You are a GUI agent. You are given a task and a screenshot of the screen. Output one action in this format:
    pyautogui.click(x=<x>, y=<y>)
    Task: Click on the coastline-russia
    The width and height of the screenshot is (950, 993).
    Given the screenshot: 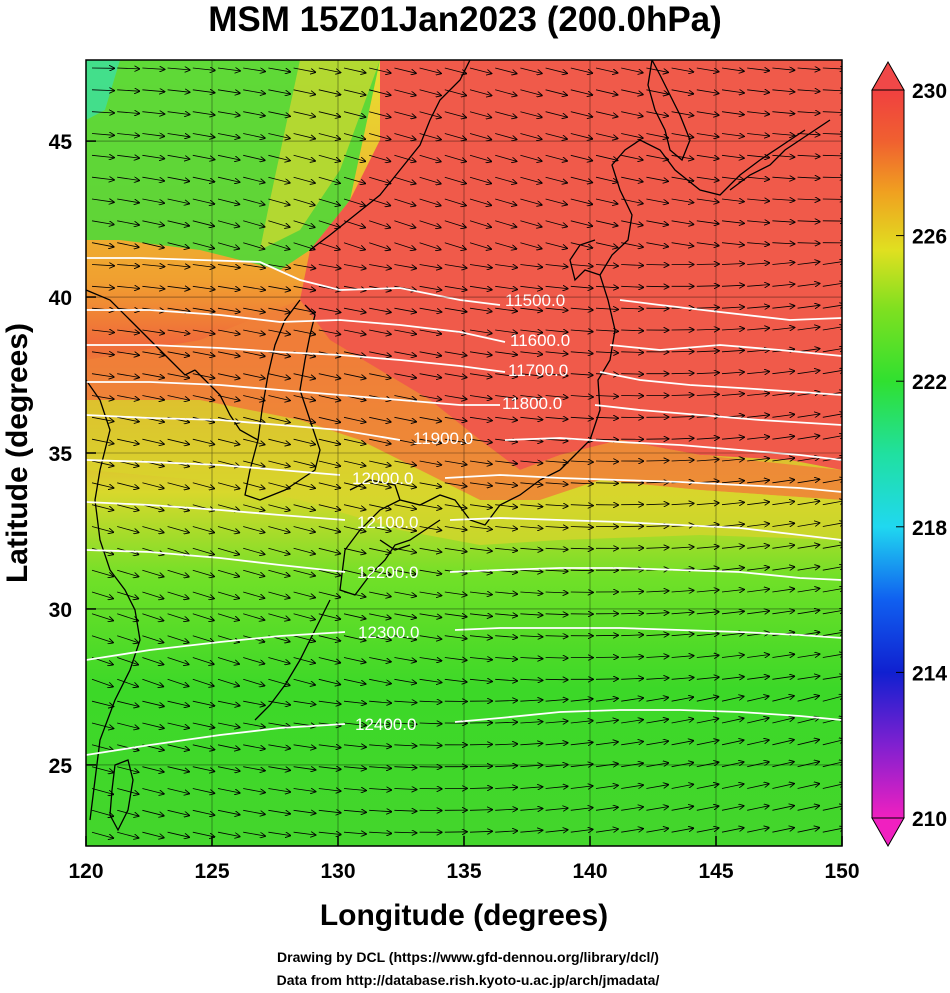 What is the action you would take?
    pyautogui.click(x=390, y=155)
    